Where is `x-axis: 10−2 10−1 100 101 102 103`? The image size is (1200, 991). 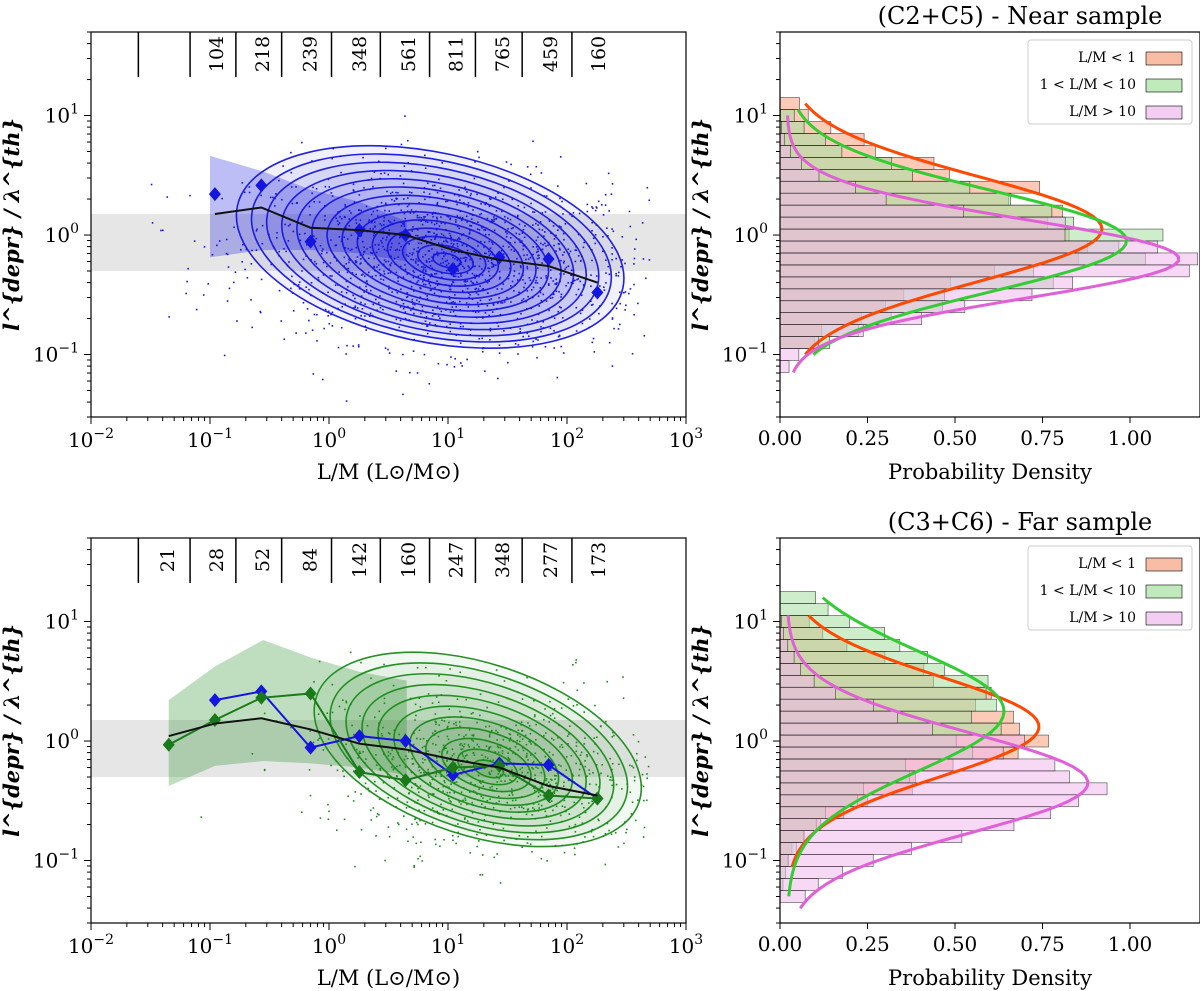
x-axis: 10−2 10−1 100 101 102 103 is located at coordinates (385, 434).